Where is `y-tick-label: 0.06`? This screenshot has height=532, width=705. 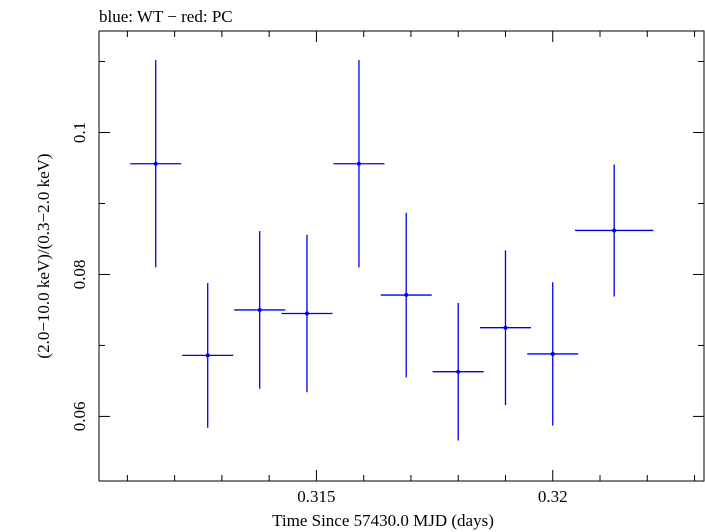
y-tick-label: 0.06 is located at coordinates (79, 417).